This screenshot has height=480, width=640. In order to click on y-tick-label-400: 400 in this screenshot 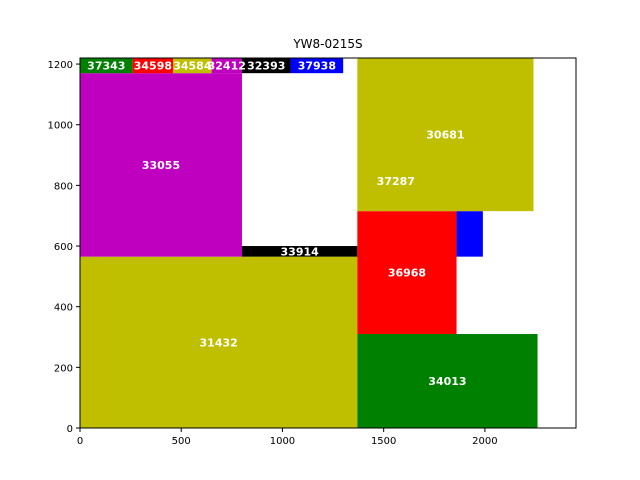, I will do `click(63, 308)`.